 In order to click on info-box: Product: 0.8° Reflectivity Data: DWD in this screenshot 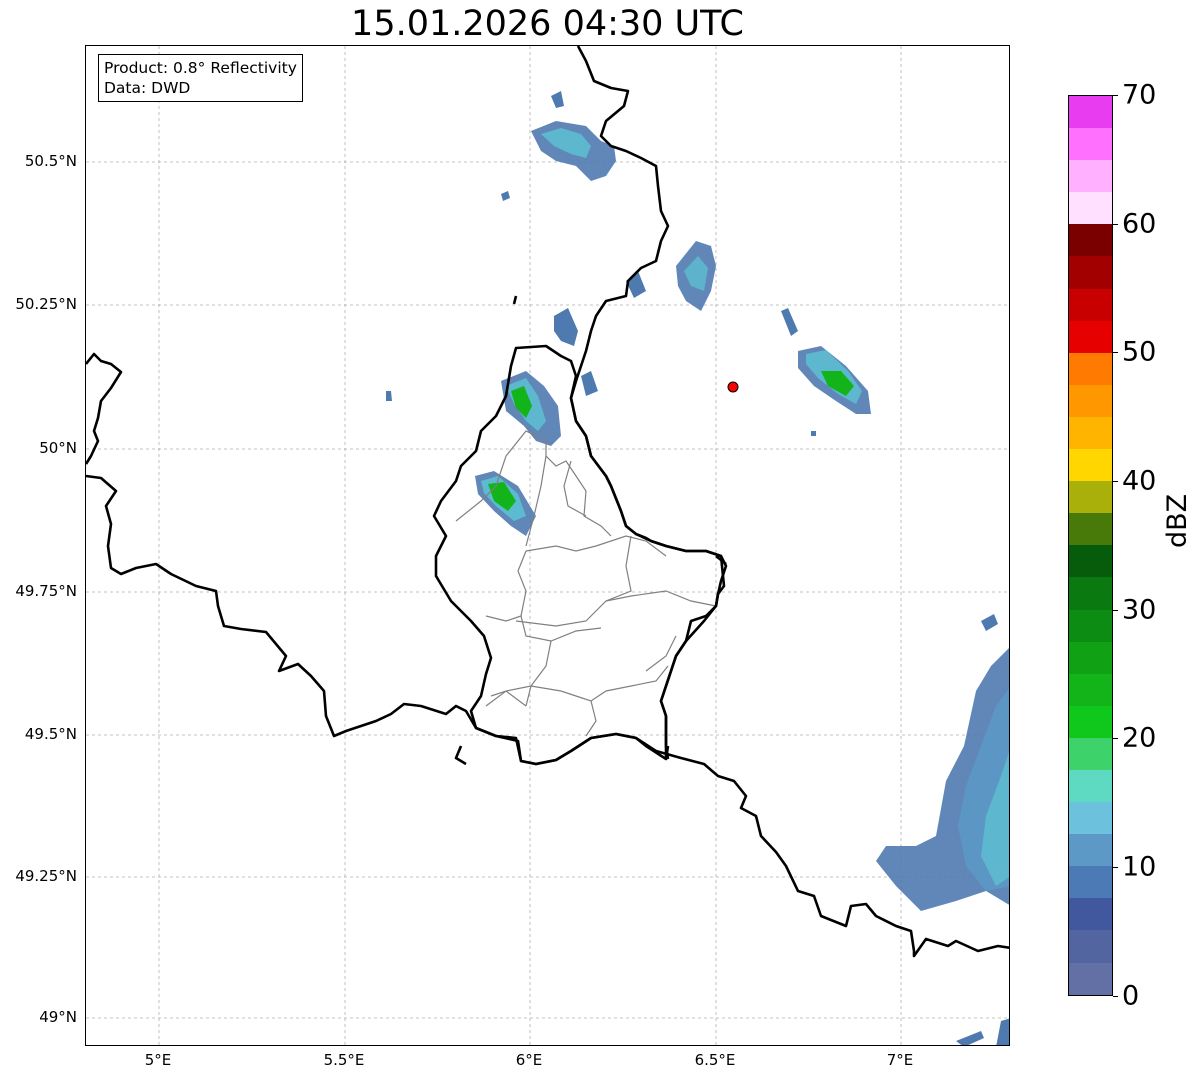, I will do `click(200, 78)`.